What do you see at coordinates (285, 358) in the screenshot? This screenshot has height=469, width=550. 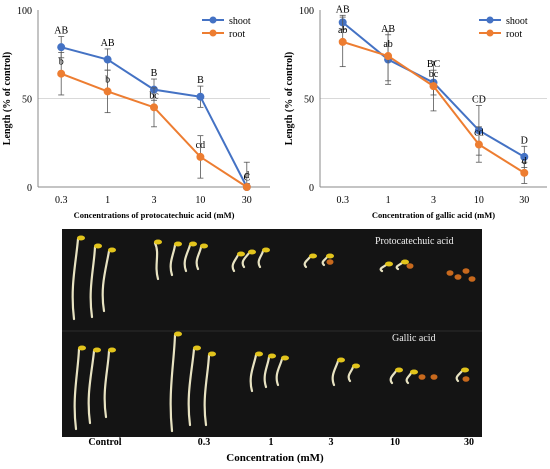 I see `photo-bottom-seedling-8-cotyledon` at bounding box center [285, 358].